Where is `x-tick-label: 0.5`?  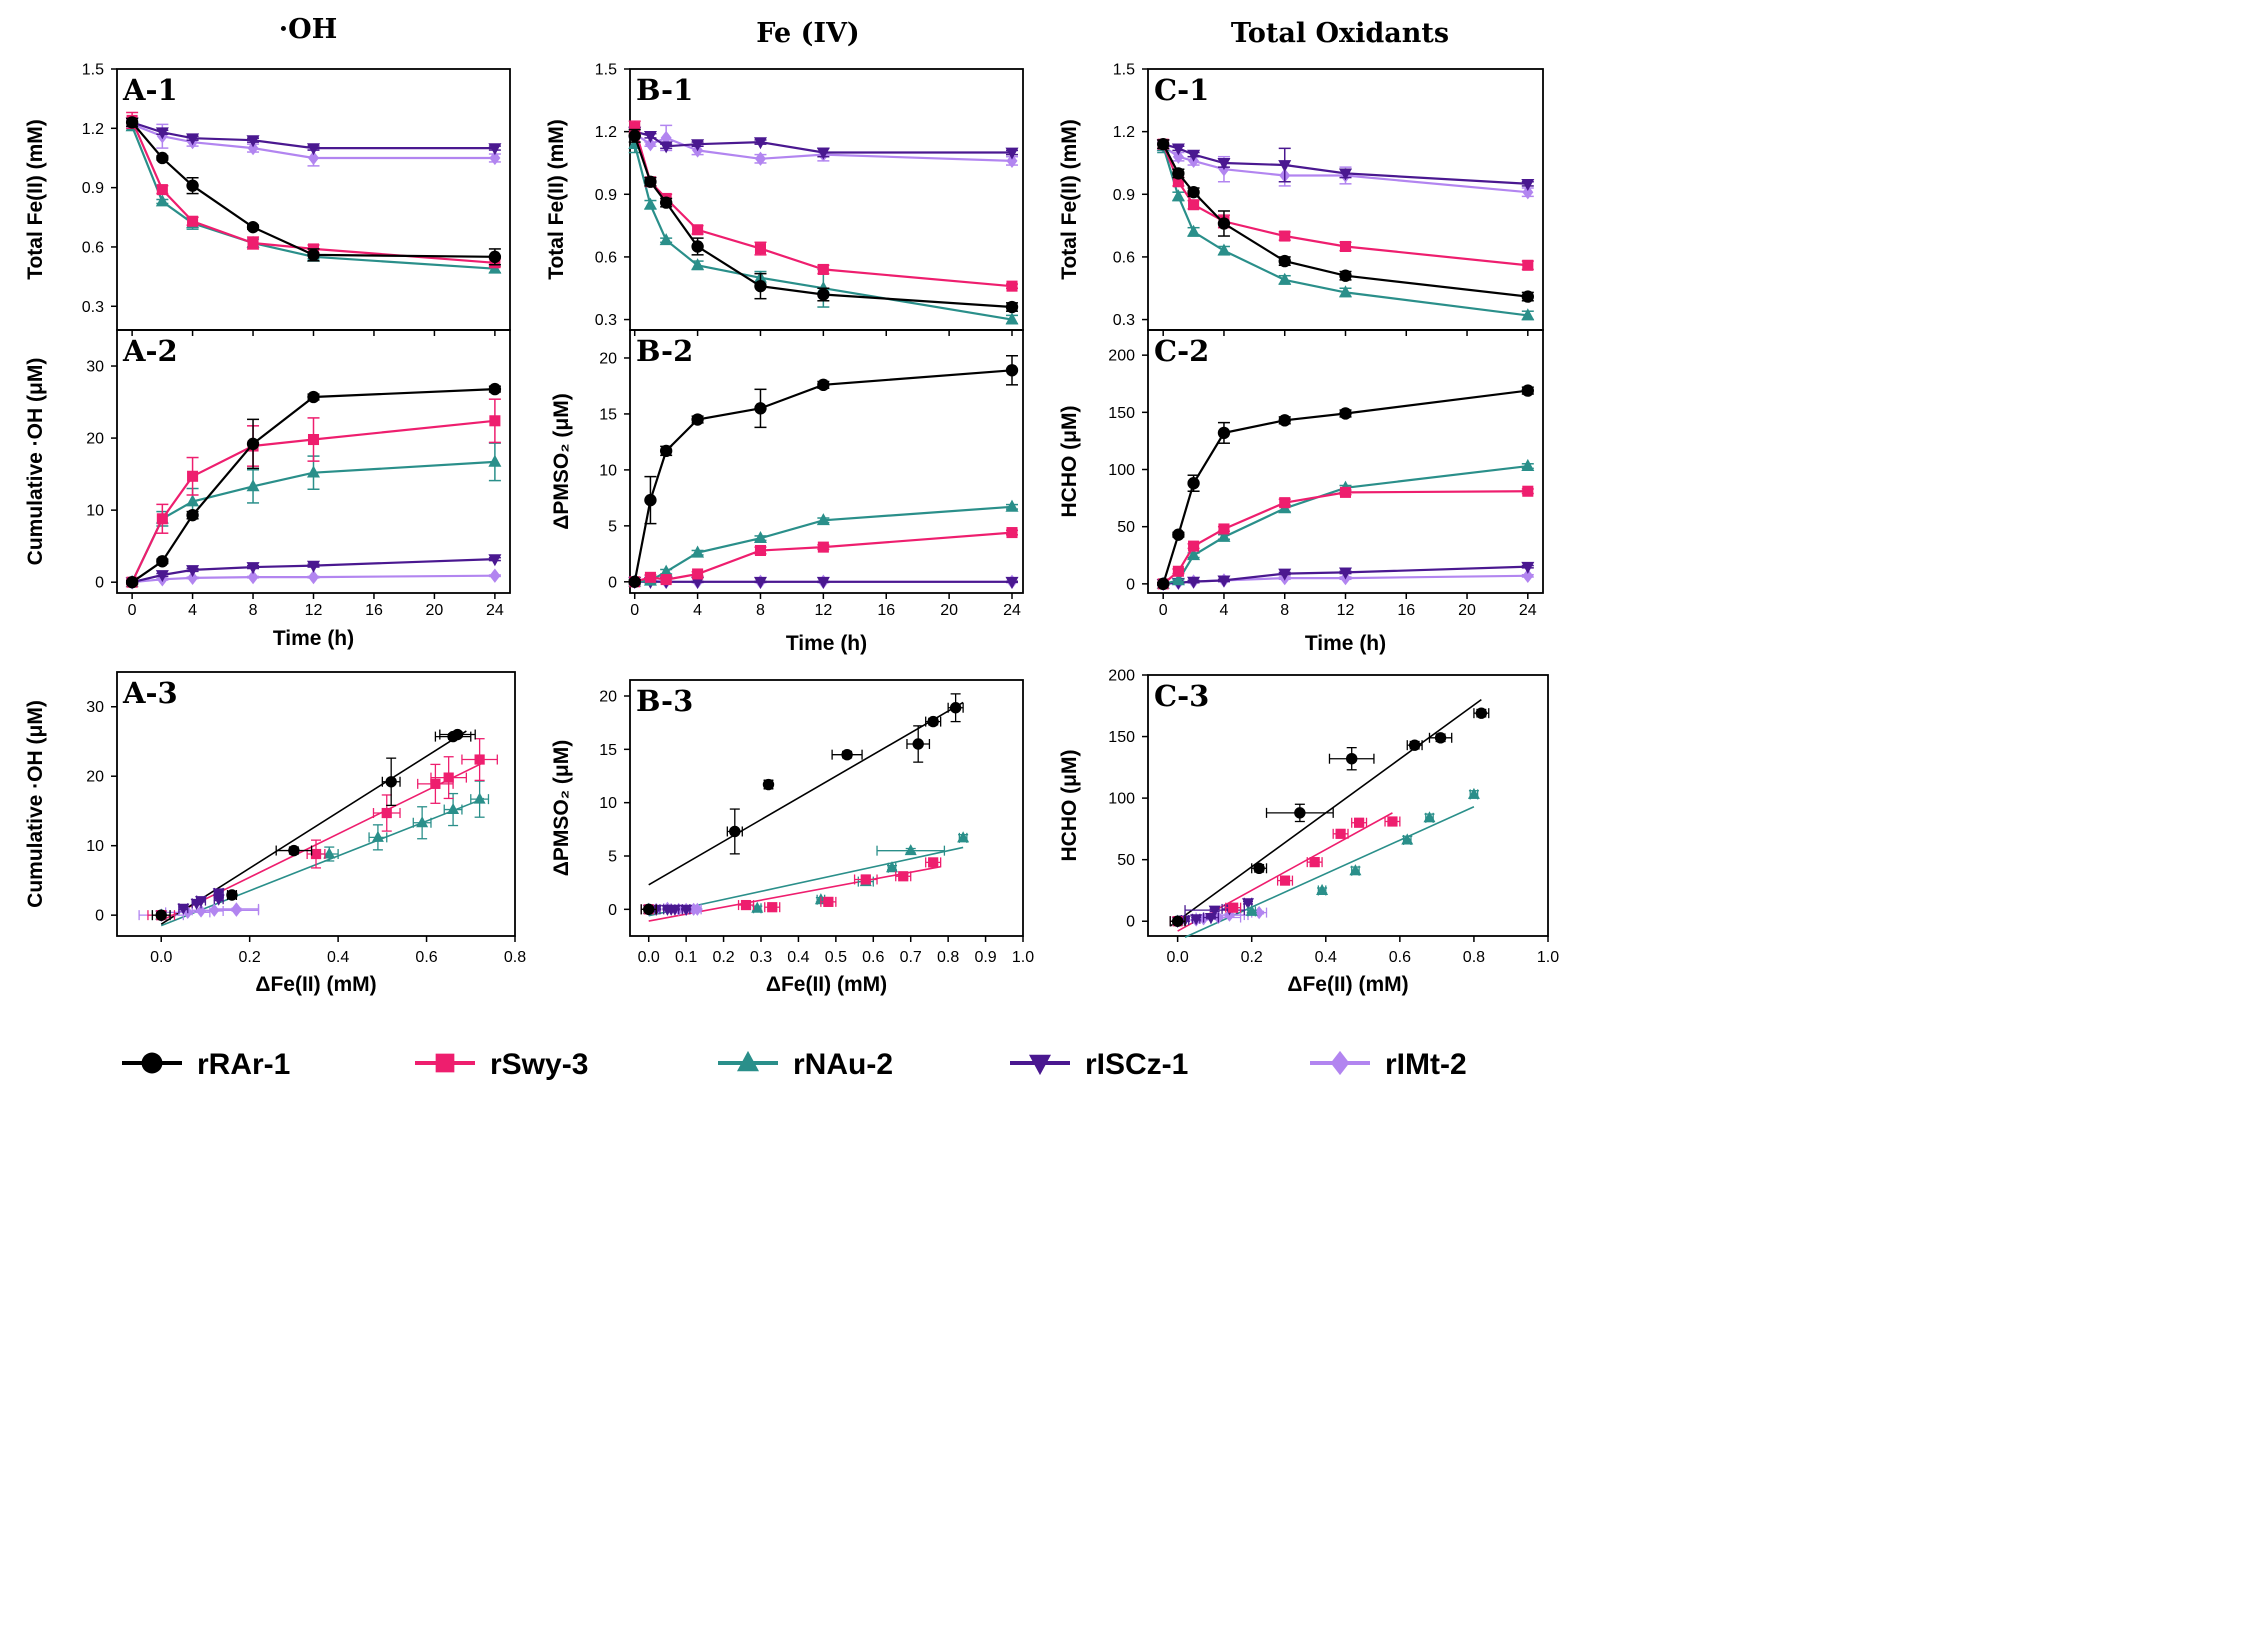 x-tick-label: 0.5 is located at coordinates (836, 957).